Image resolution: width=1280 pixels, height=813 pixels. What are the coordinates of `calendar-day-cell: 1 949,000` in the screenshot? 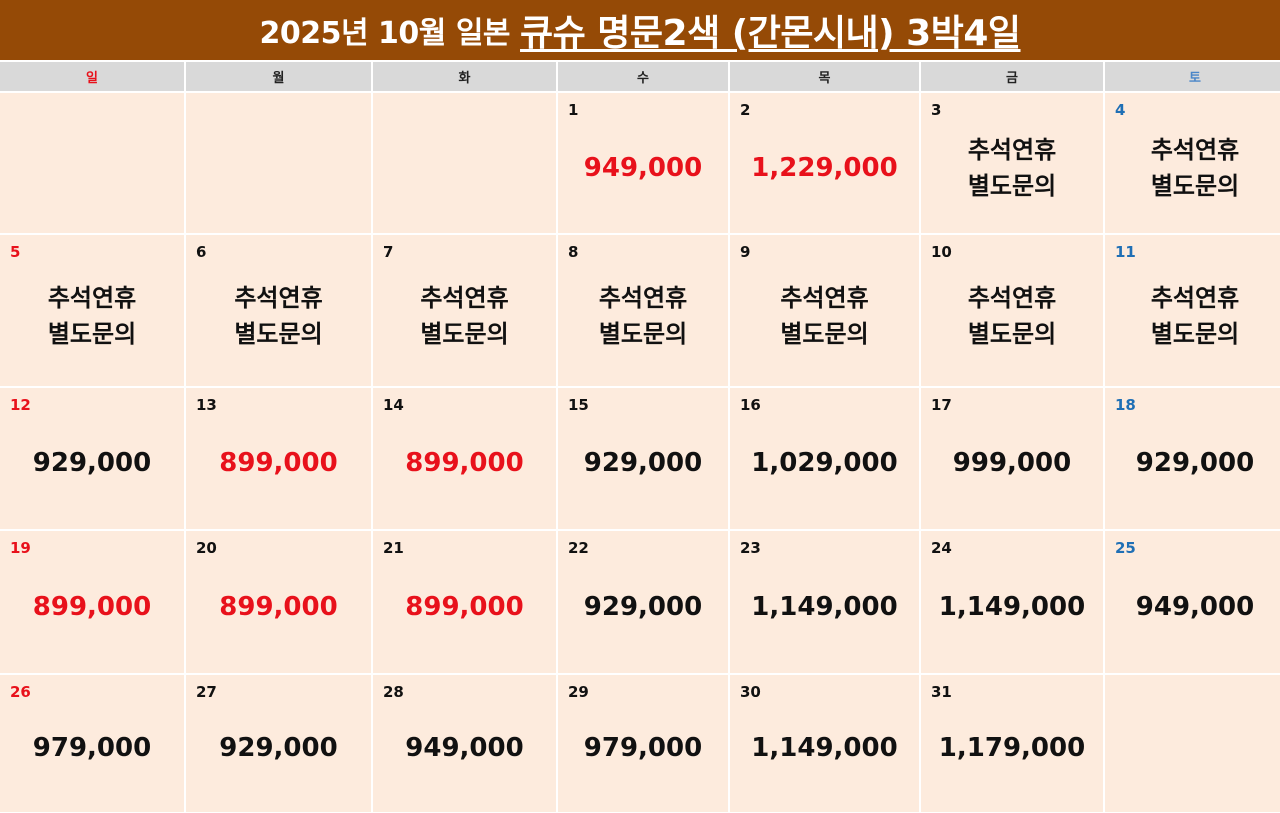 It's located at (643, 163).